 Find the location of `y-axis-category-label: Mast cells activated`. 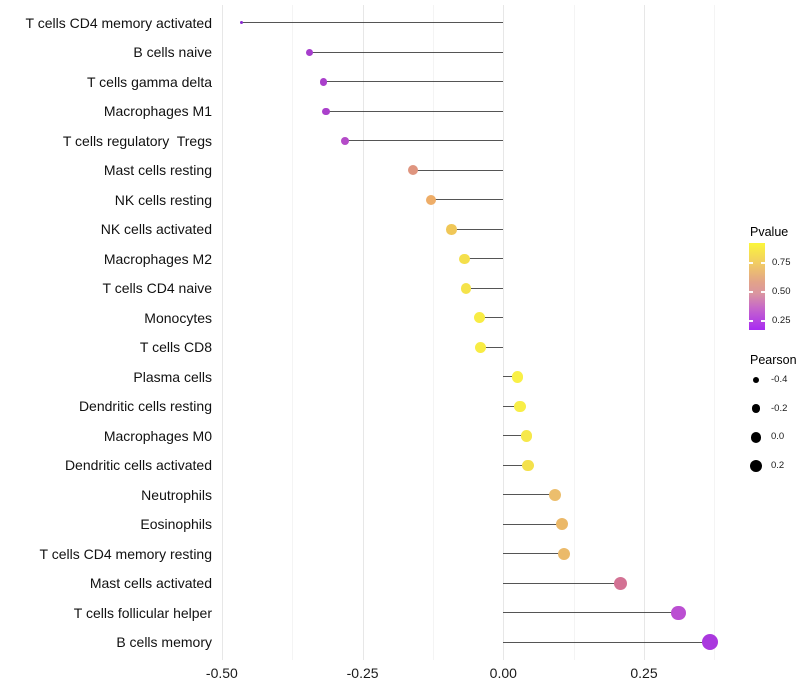

y-axis-category-label: Mast cells activated is located at coordinates (150, 583).